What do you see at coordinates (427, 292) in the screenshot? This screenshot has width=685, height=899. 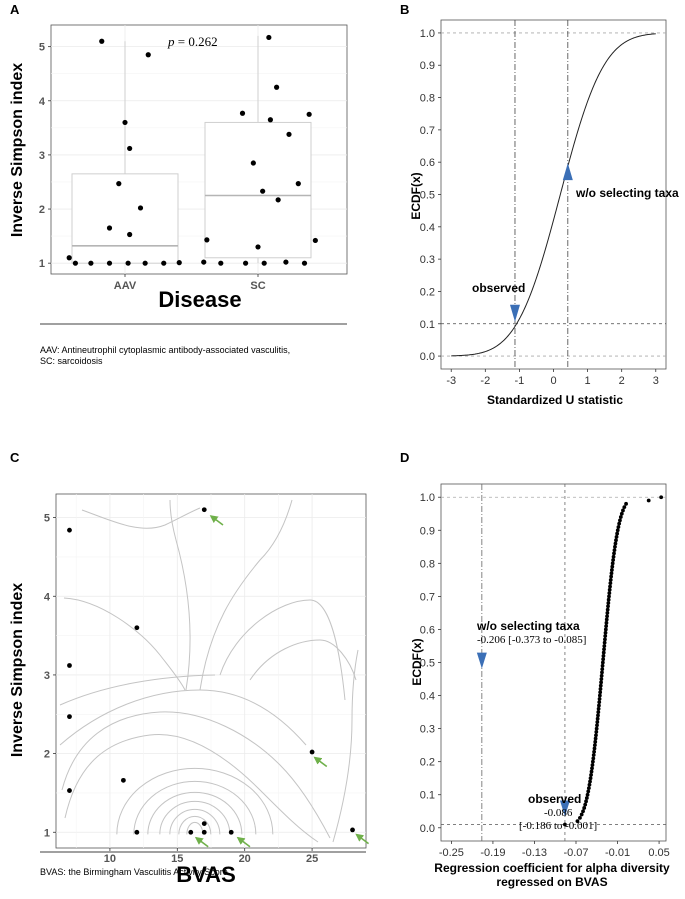 I see `panel-b-ytick-label: 0.2` at bounding box center [427, 292].